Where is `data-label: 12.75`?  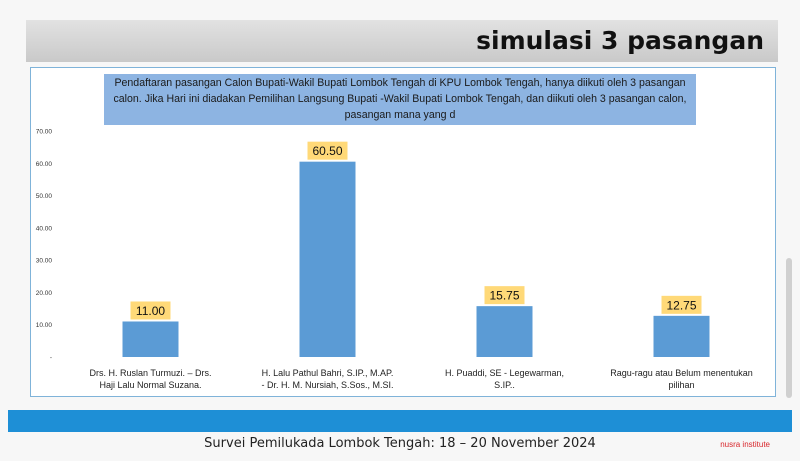 data-label: 12.75 is located at coordinates (681, 305).